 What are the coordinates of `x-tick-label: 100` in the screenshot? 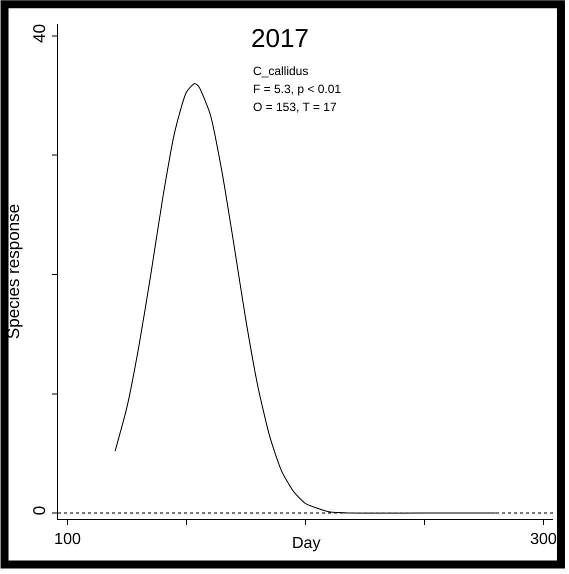 It's located at (67, 539).